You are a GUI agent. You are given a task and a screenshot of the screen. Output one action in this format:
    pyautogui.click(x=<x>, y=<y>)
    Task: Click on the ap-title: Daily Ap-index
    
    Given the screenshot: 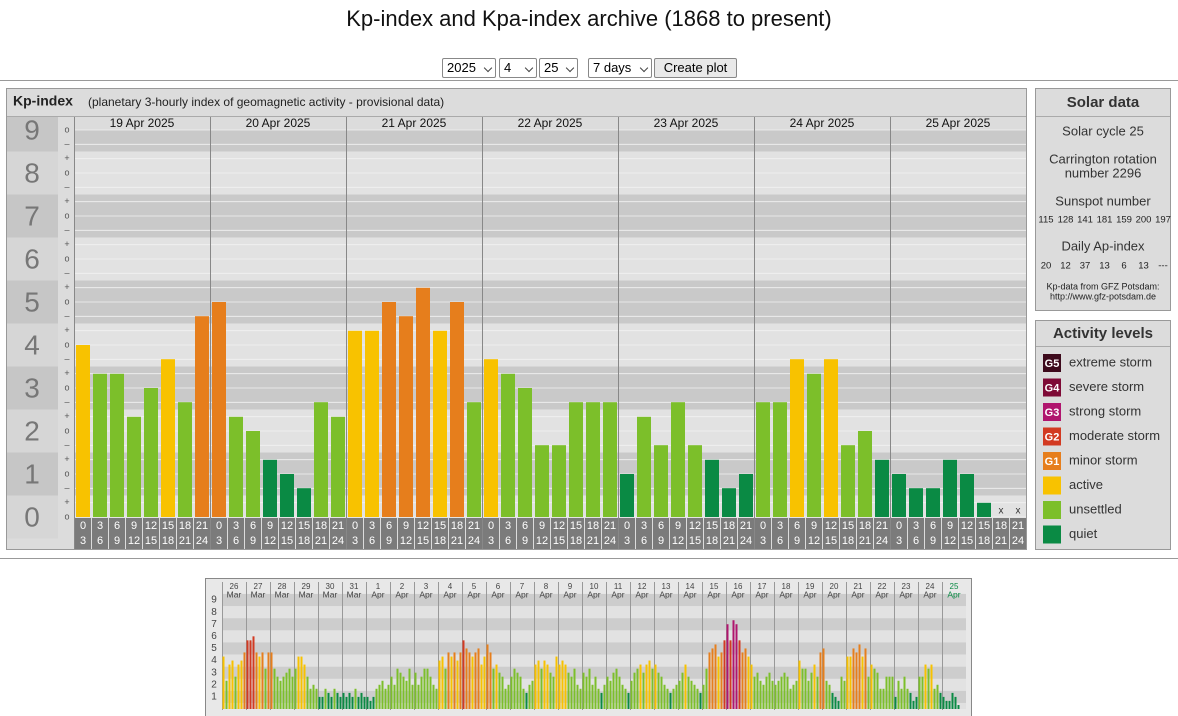 What is the action you would take?
    pyautogui.click(x=1103, y=245)
    